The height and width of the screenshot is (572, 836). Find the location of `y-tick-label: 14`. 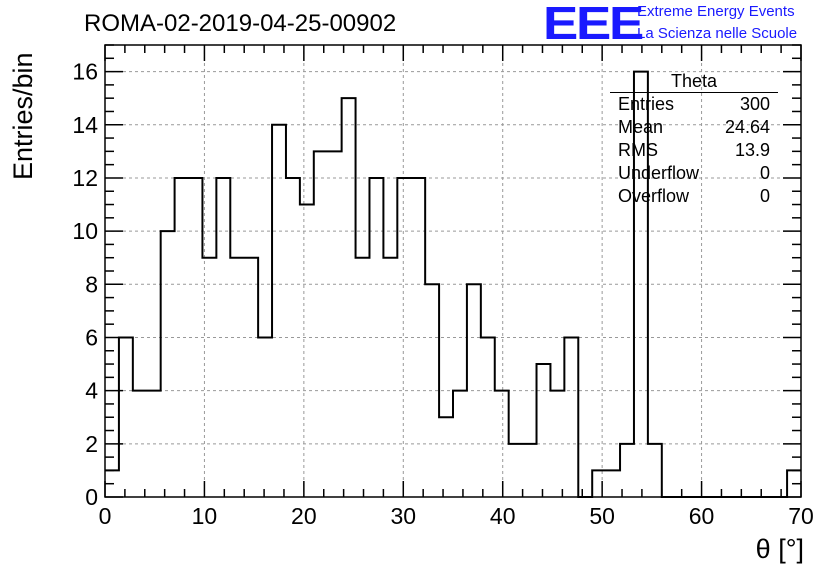

y-tick-label: 14 is located at coordinates (85, 125).